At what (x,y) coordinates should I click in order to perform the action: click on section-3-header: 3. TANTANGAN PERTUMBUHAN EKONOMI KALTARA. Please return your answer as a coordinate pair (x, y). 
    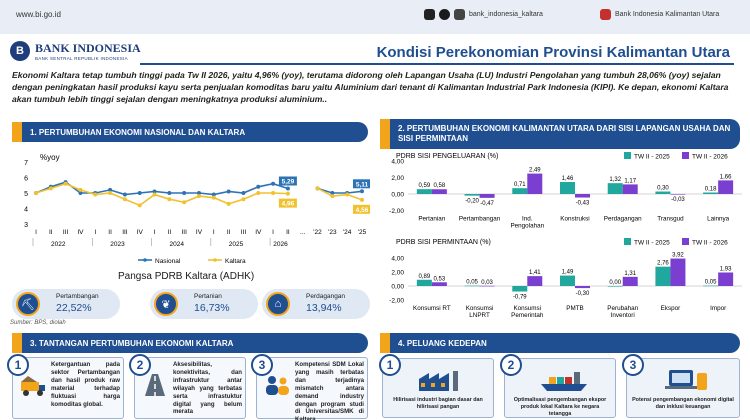
    Looking at the image, I should click on (190, 343).